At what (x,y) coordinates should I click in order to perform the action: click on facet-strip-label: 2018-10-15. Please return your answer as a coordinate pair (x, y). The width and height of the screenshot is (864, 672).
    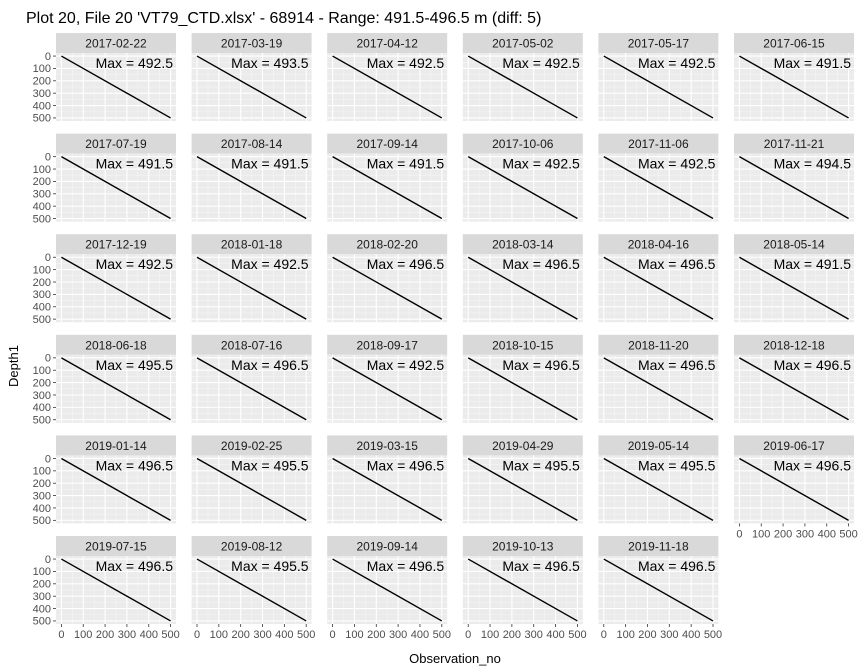
    Looking at the image, I should click on (523, 345).